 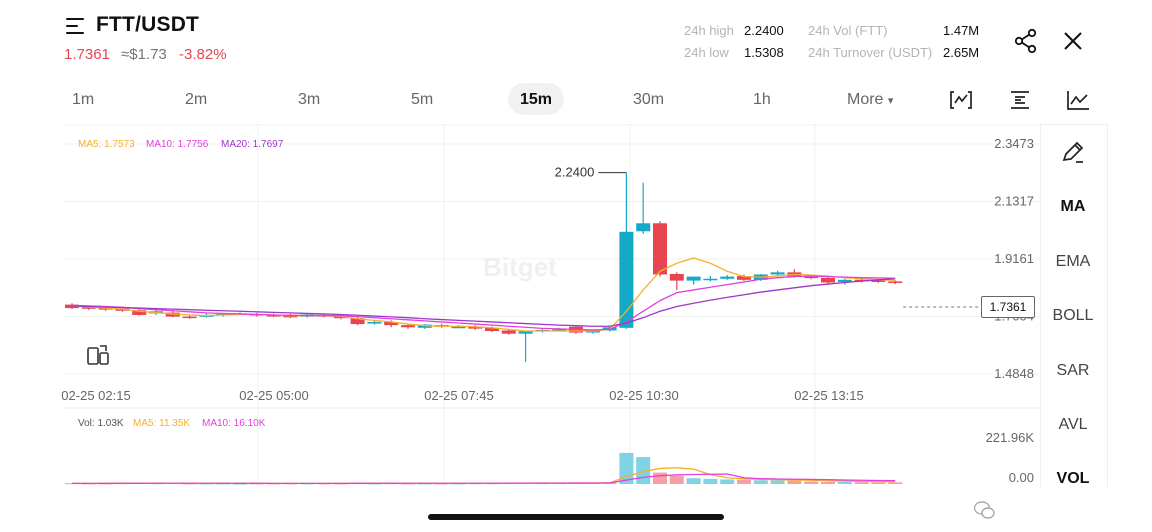 What do you see at coordinates (196, 99) in the screenshot?
I see `timeframe-2m: 2m` at bounding box center [196, 99].